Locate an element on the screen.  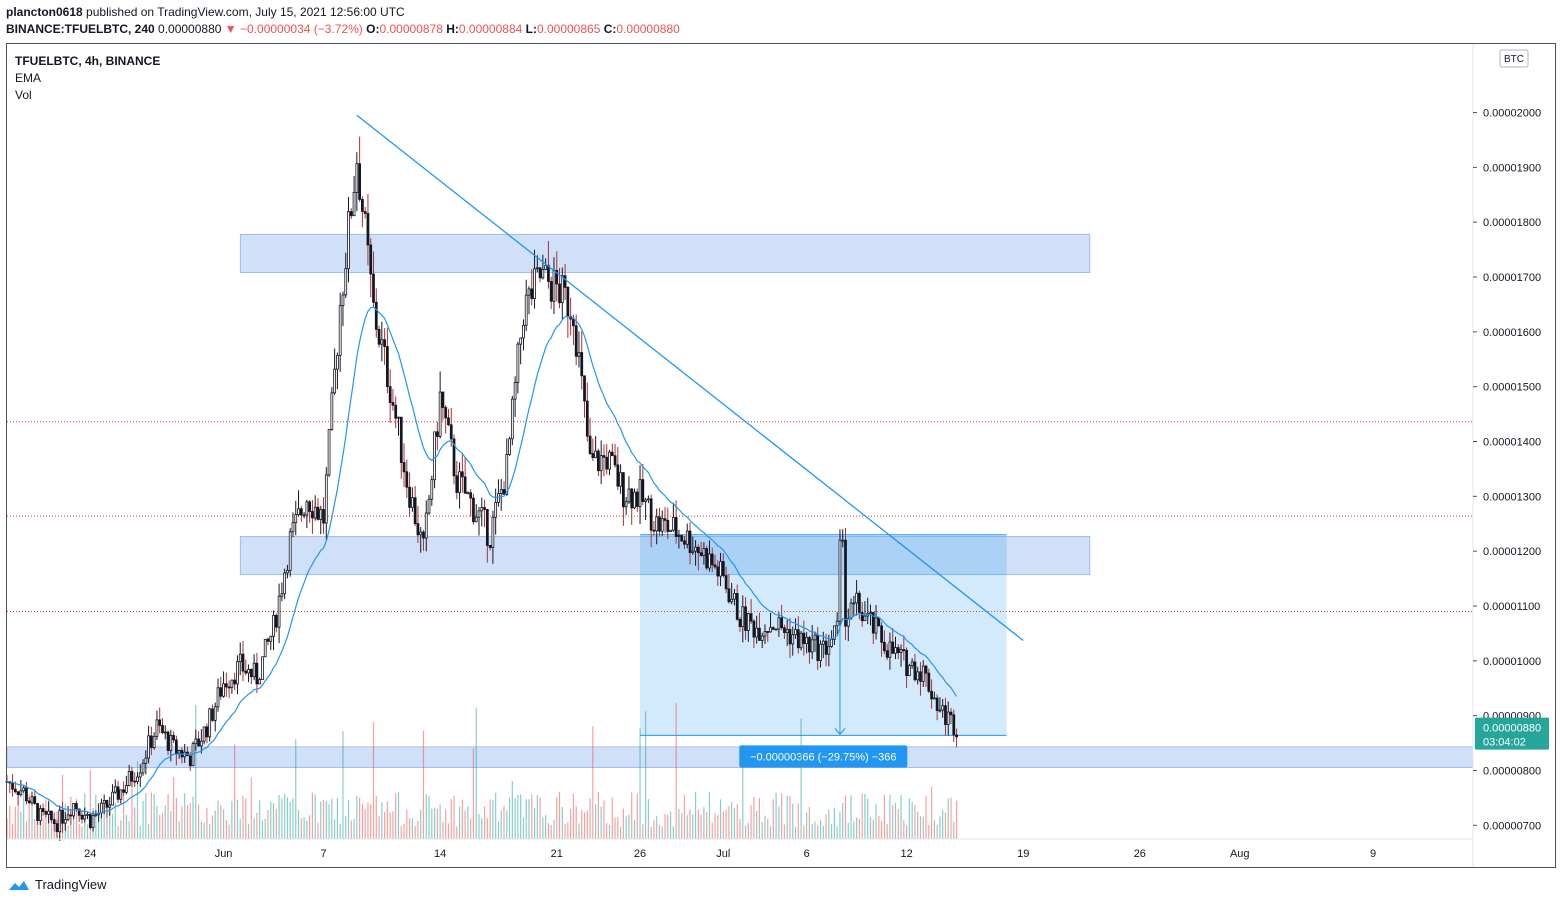
legend-vol: Vol is located at coordinates (23, 95).